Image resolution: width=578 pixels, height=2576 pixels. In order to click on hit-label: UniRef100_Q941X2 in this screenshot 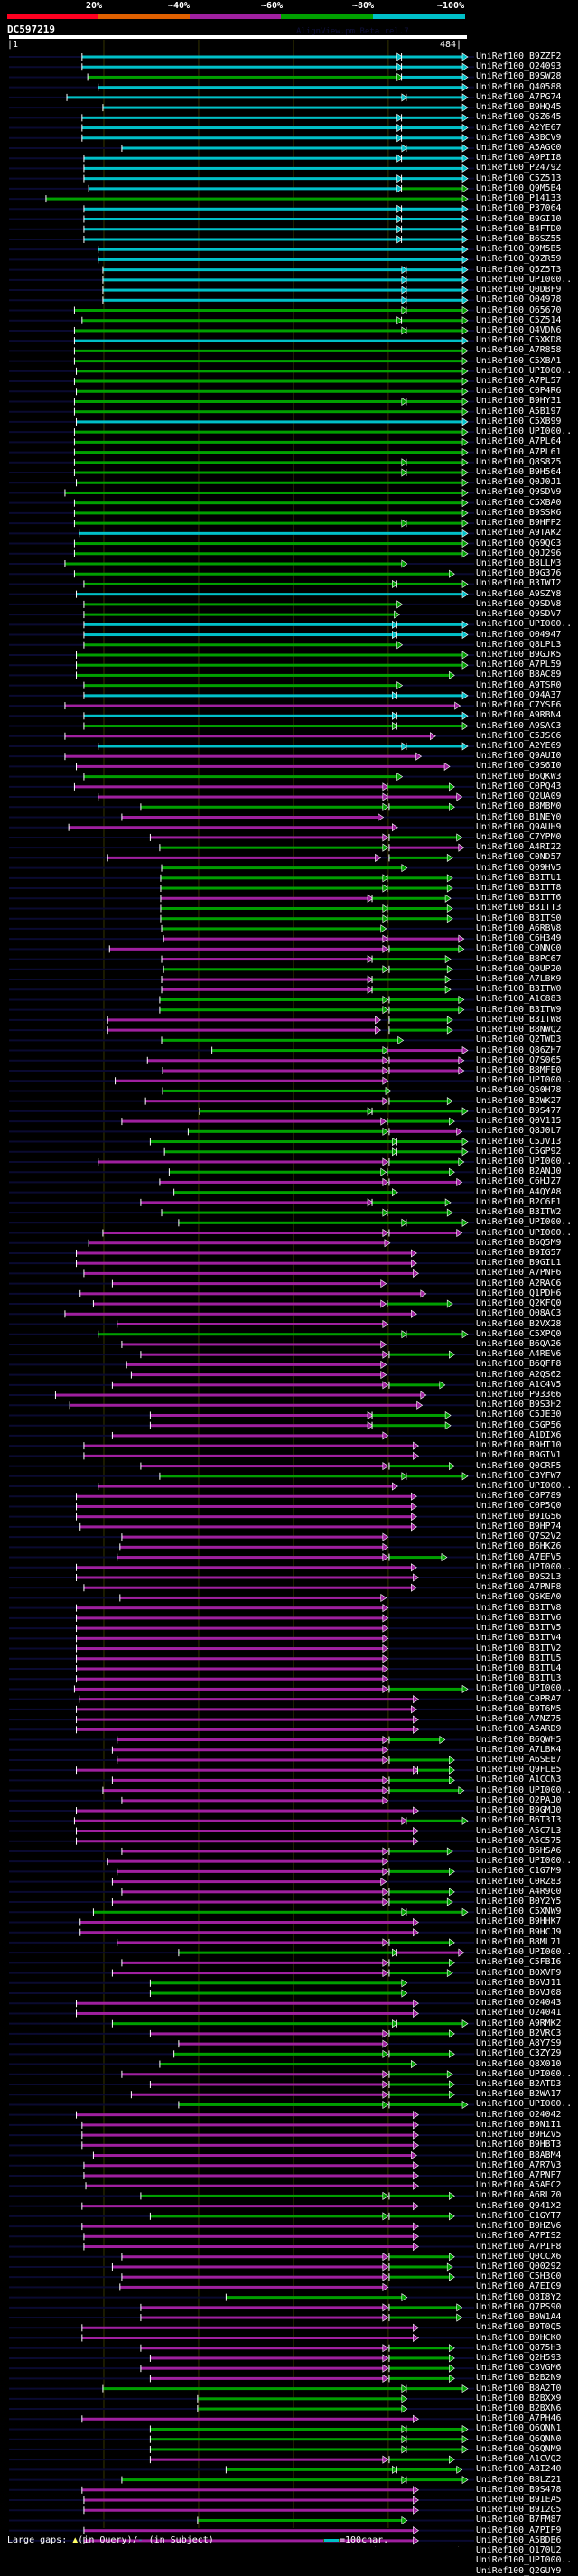, I will do `click(519, 2205)`.